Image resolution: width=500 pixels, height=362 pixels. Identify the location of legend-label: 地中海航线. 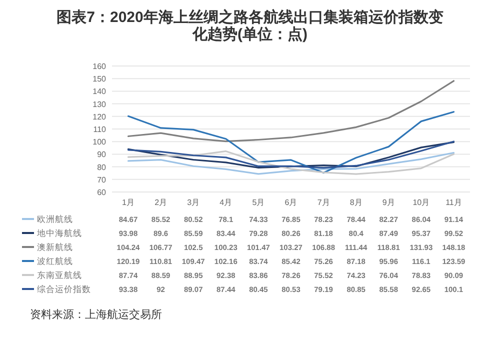
(59, 233).